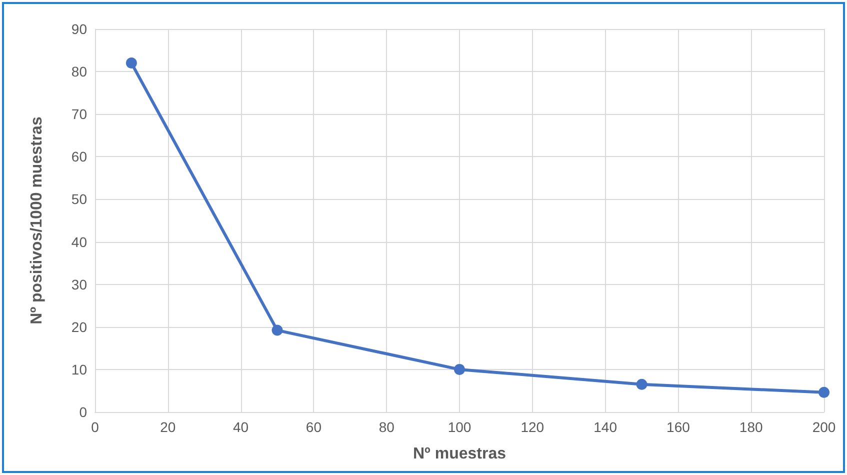 Image resolution: width=847 pixels, height=475 pixels. Describe the element at coordinates (79, 114) in the screenshot. I see `y-tick-label: 70` at that location.